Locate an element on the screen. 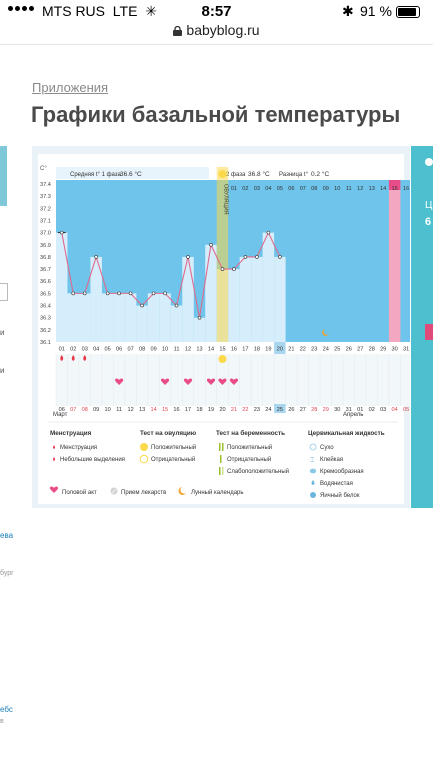  phase2-day-label: 08 is located at coordinates (314, 189).